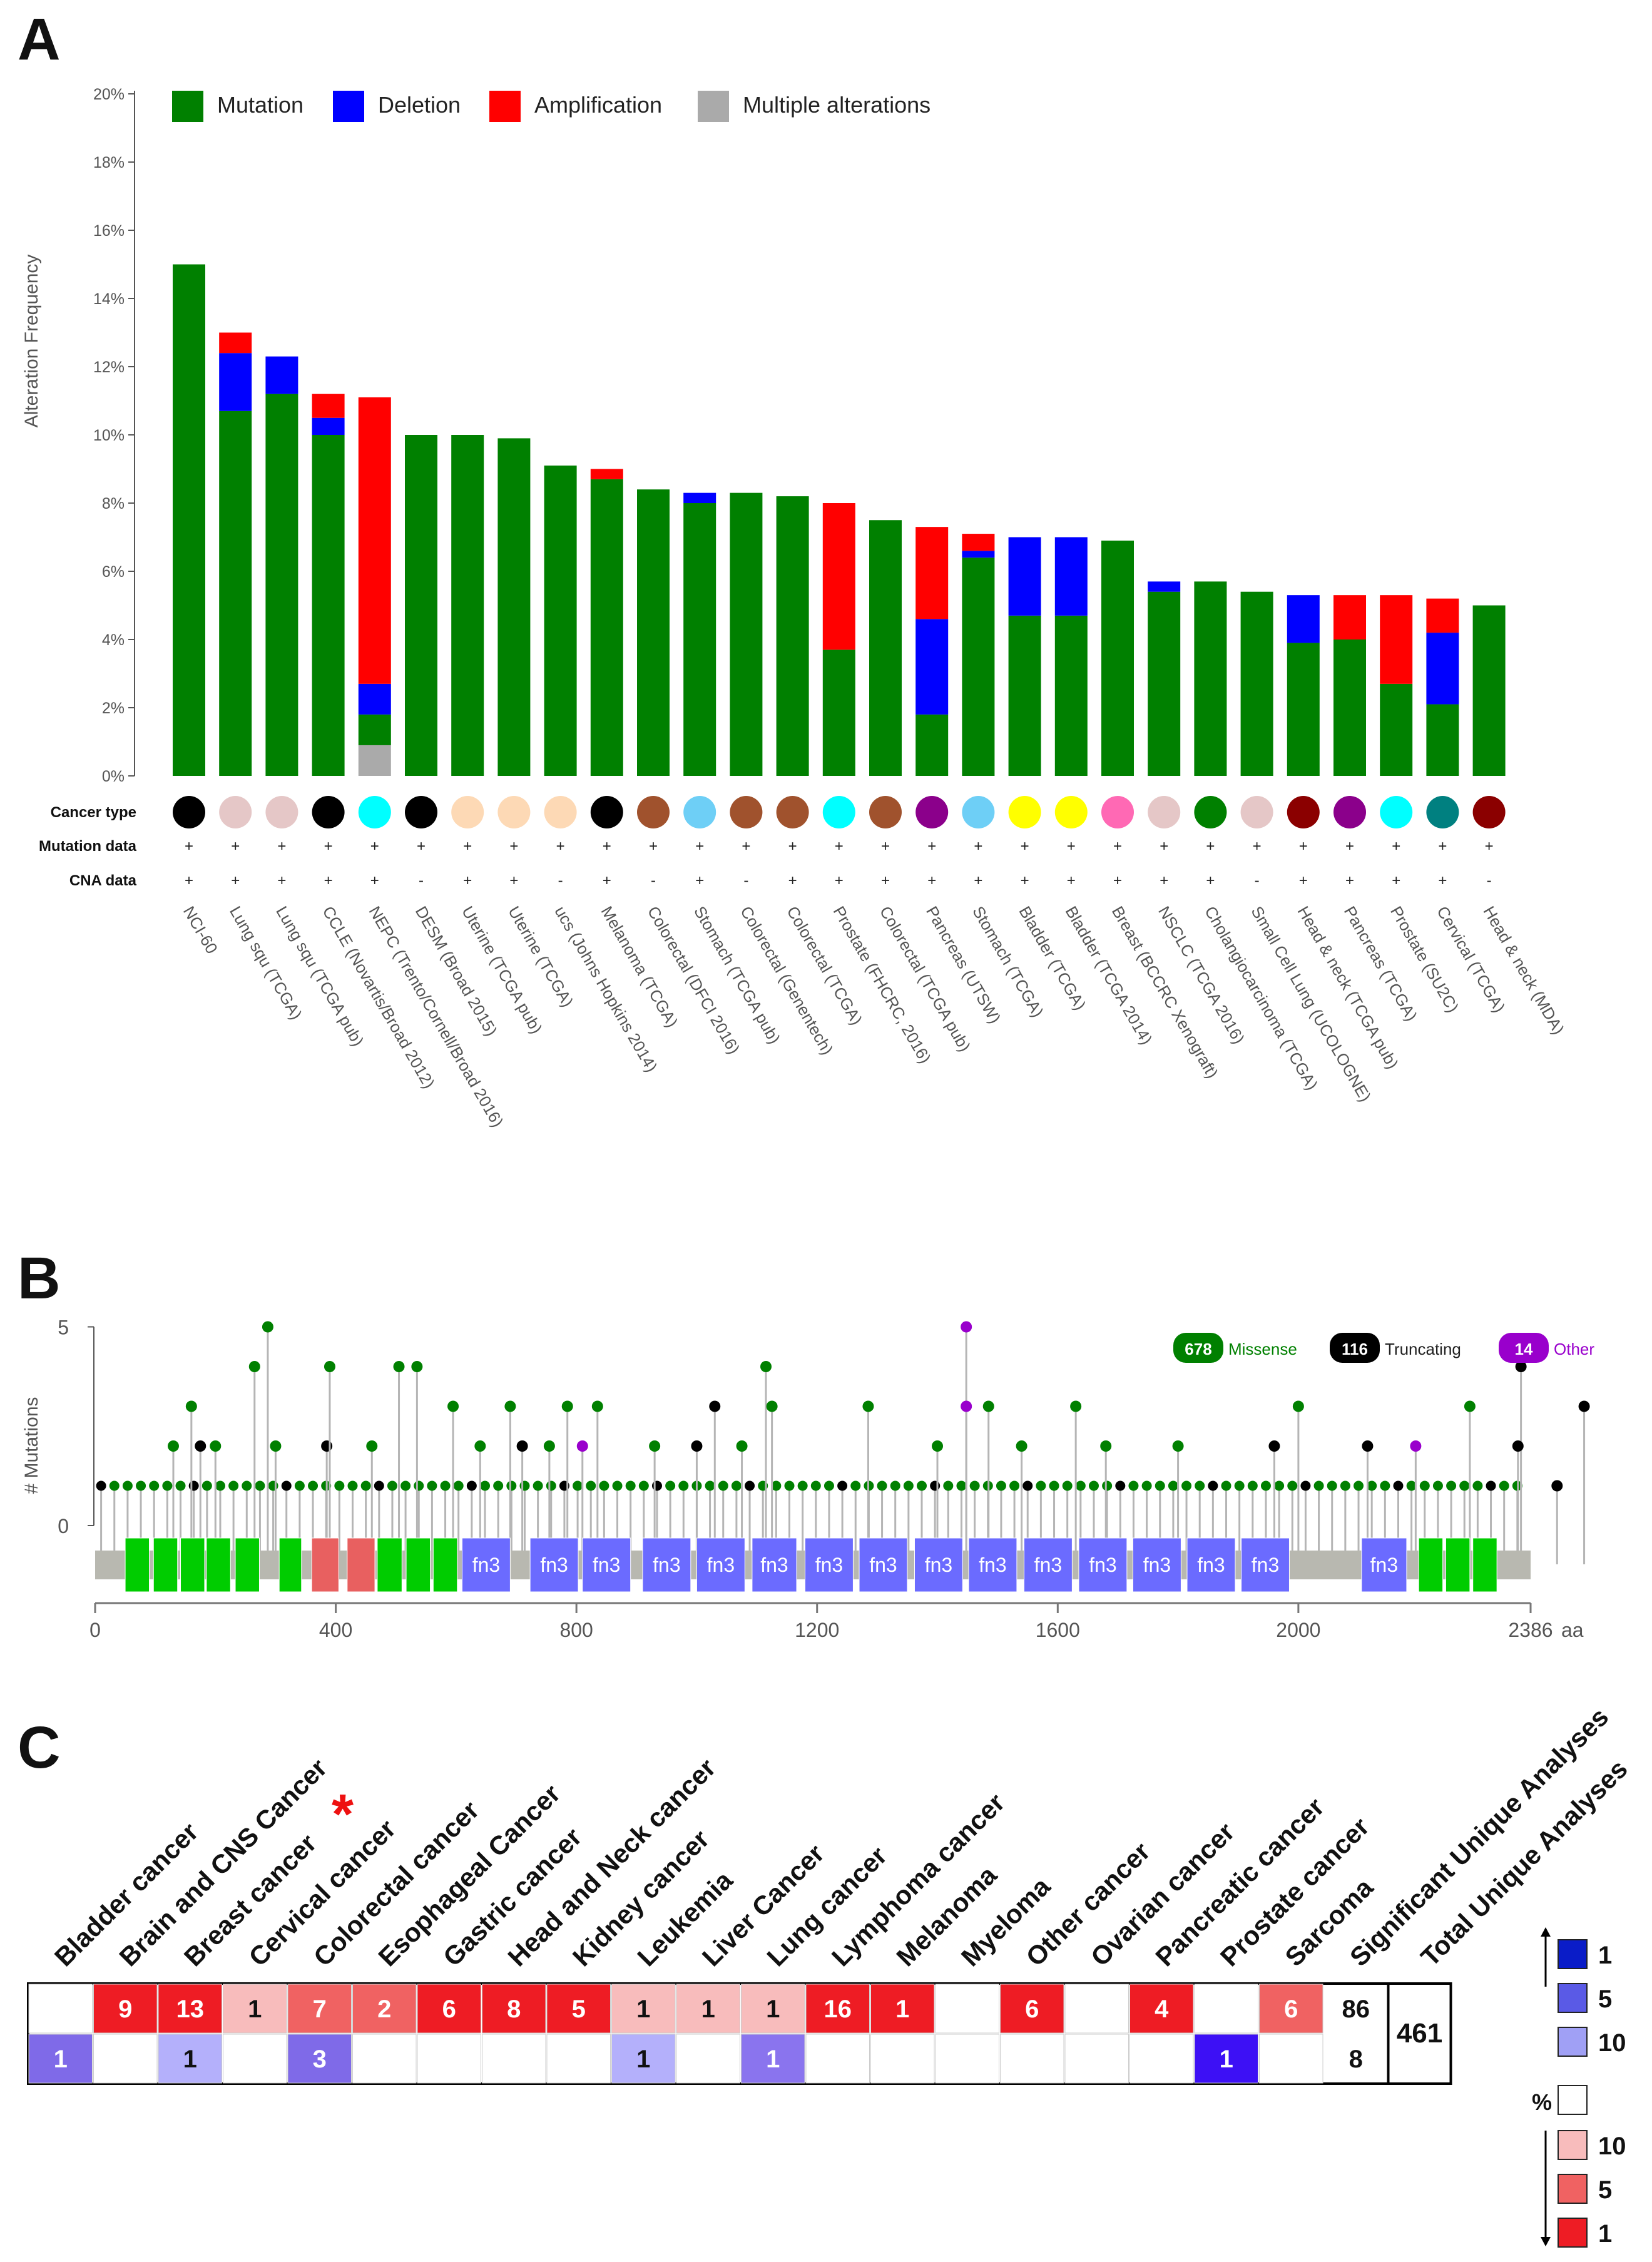 This screenshot has height=2262, width=1652. What do you see at coordinates (1262, 1349) in the screenshot?
I see `legend-label-missense: Missense` at bounding box center [1262, 1349].